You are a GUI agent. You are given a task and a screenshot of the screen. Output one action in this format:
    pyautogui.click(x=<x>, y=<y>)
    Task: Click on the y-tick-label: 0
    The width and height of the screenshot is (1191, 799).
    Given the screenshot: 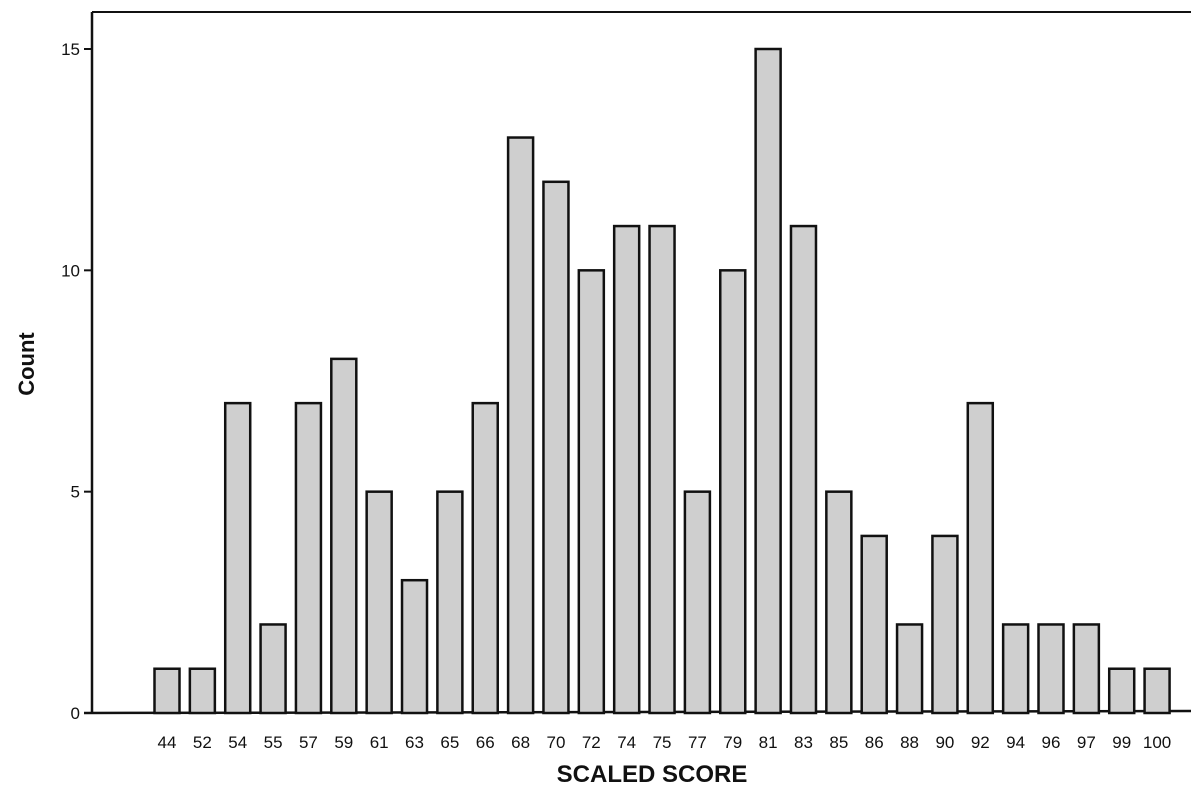 What is the action you would take?
    pyautogui.click(x=75, y=713)
    